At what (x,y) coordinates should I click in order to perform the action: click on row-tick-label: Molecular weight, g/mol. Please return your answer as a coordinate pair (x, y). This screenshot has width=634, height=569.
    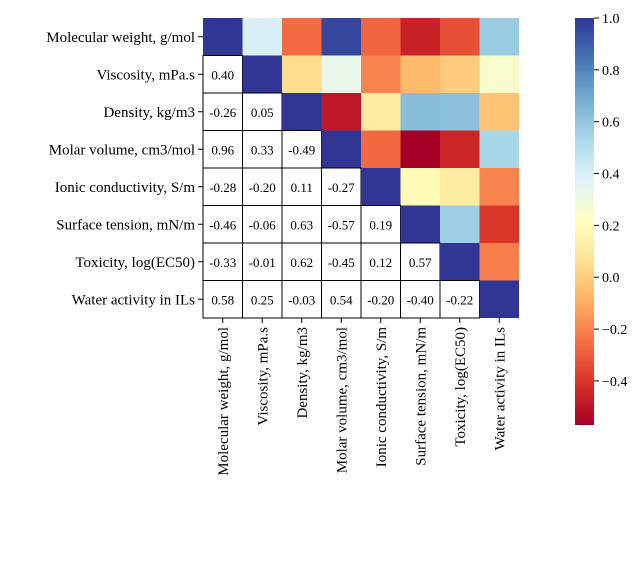
    Looking at the image, I should click on (120, 38).